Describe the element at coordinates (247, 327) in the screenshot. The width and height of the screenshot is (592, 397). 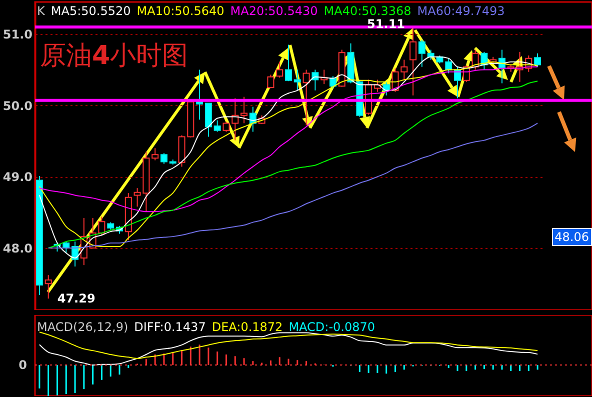
I see `series-label: DEA:0.1872` at that location.